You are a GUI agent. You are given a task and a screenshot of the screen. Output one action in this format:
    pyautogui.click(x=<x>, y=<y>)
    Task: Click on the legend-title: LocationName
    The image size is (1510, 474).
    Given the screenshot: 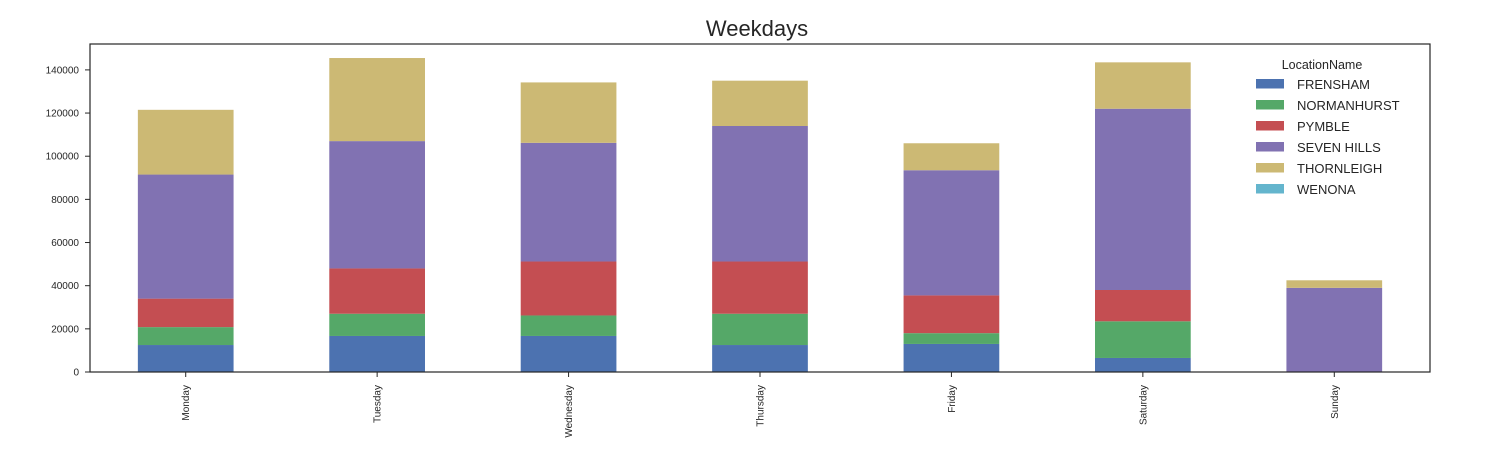 What is the action you would take?
    pyautogui.click(x=1322, y=65)
    